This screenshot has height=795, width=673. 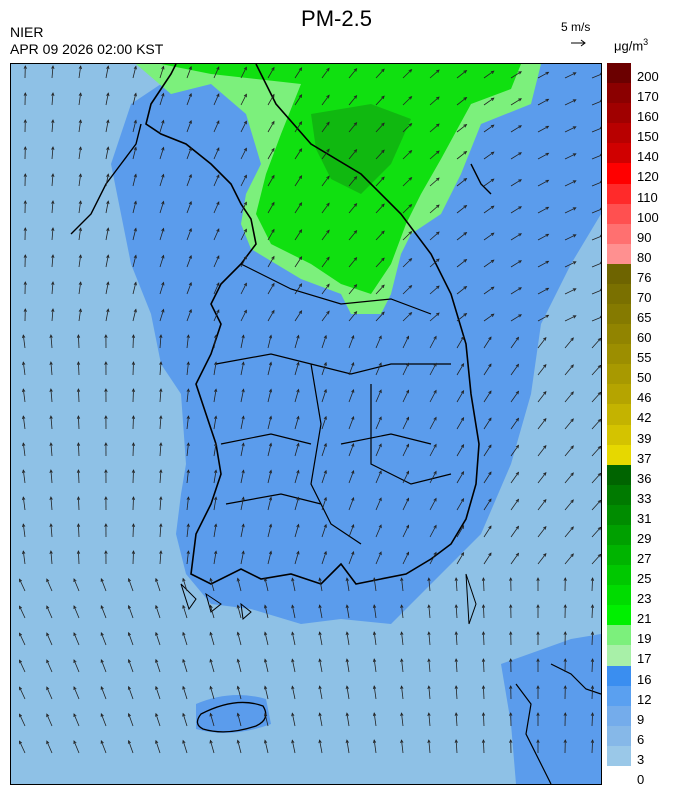 What do you see at coordinates (644, 498) in the screenshot?
I see `colorbar-tick-label: 33` at bounding box center [644, 498].